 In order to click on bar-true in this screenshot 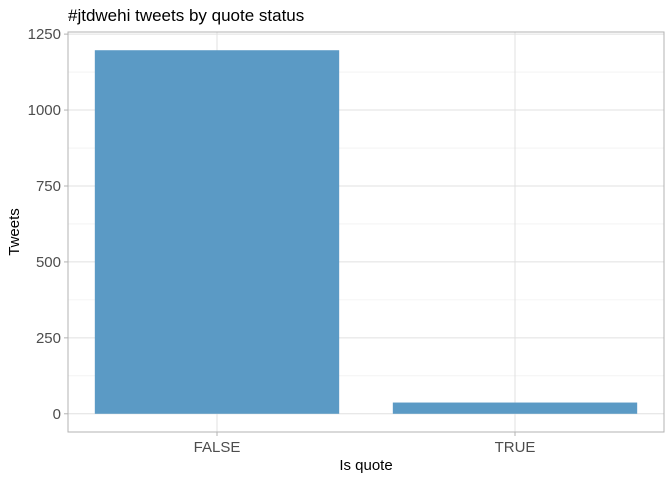, I will do `click(515, 408)`.